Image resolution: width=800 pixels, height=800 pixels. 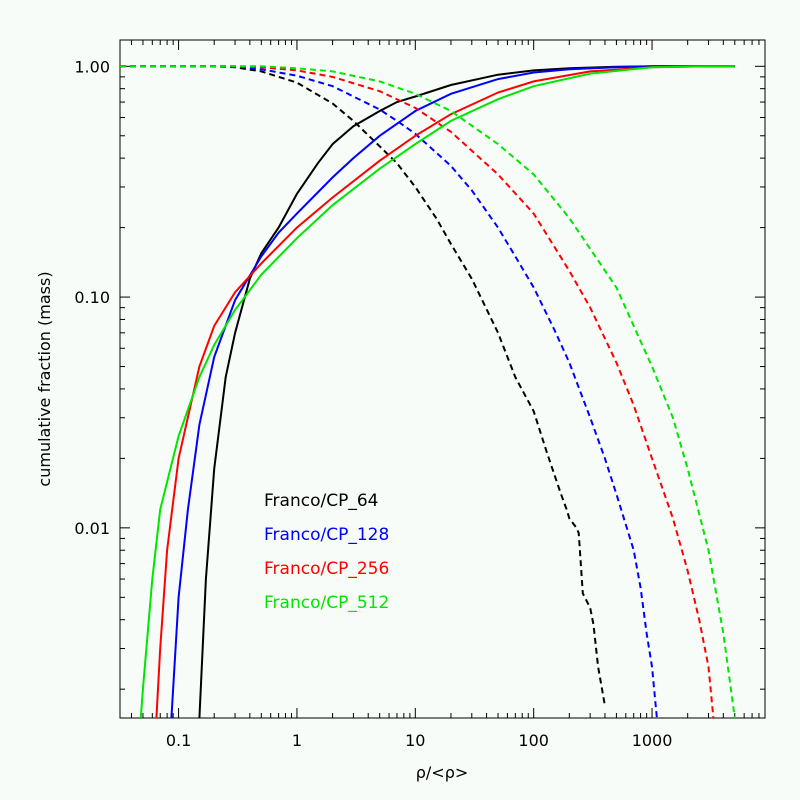 I want to click on x-axis-label: ρ/<ρ>, so click(x=442, y=772).